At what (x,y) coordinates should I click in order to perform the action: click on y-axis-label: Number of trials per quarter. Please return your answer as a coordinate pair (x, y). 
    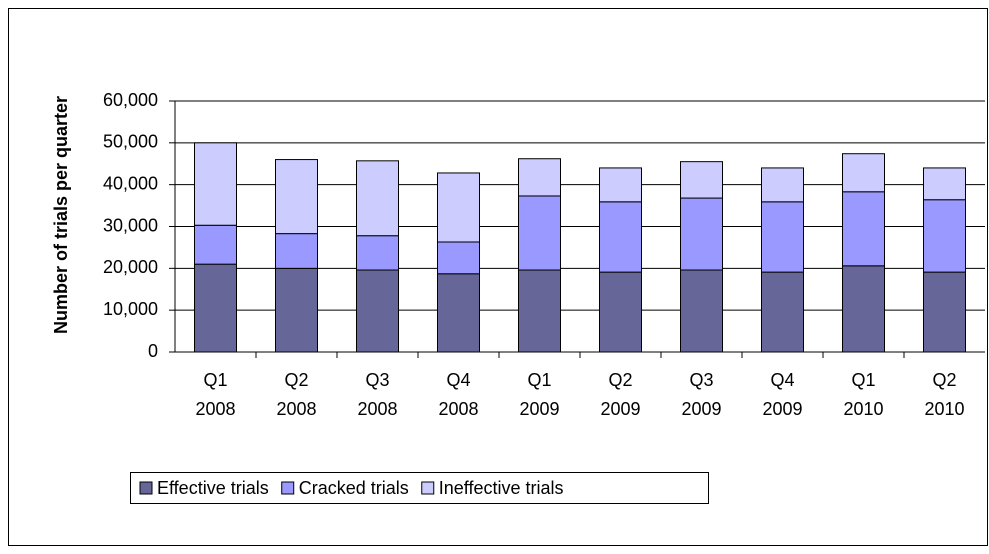
    Looking at the image, I should click on (61, 215).